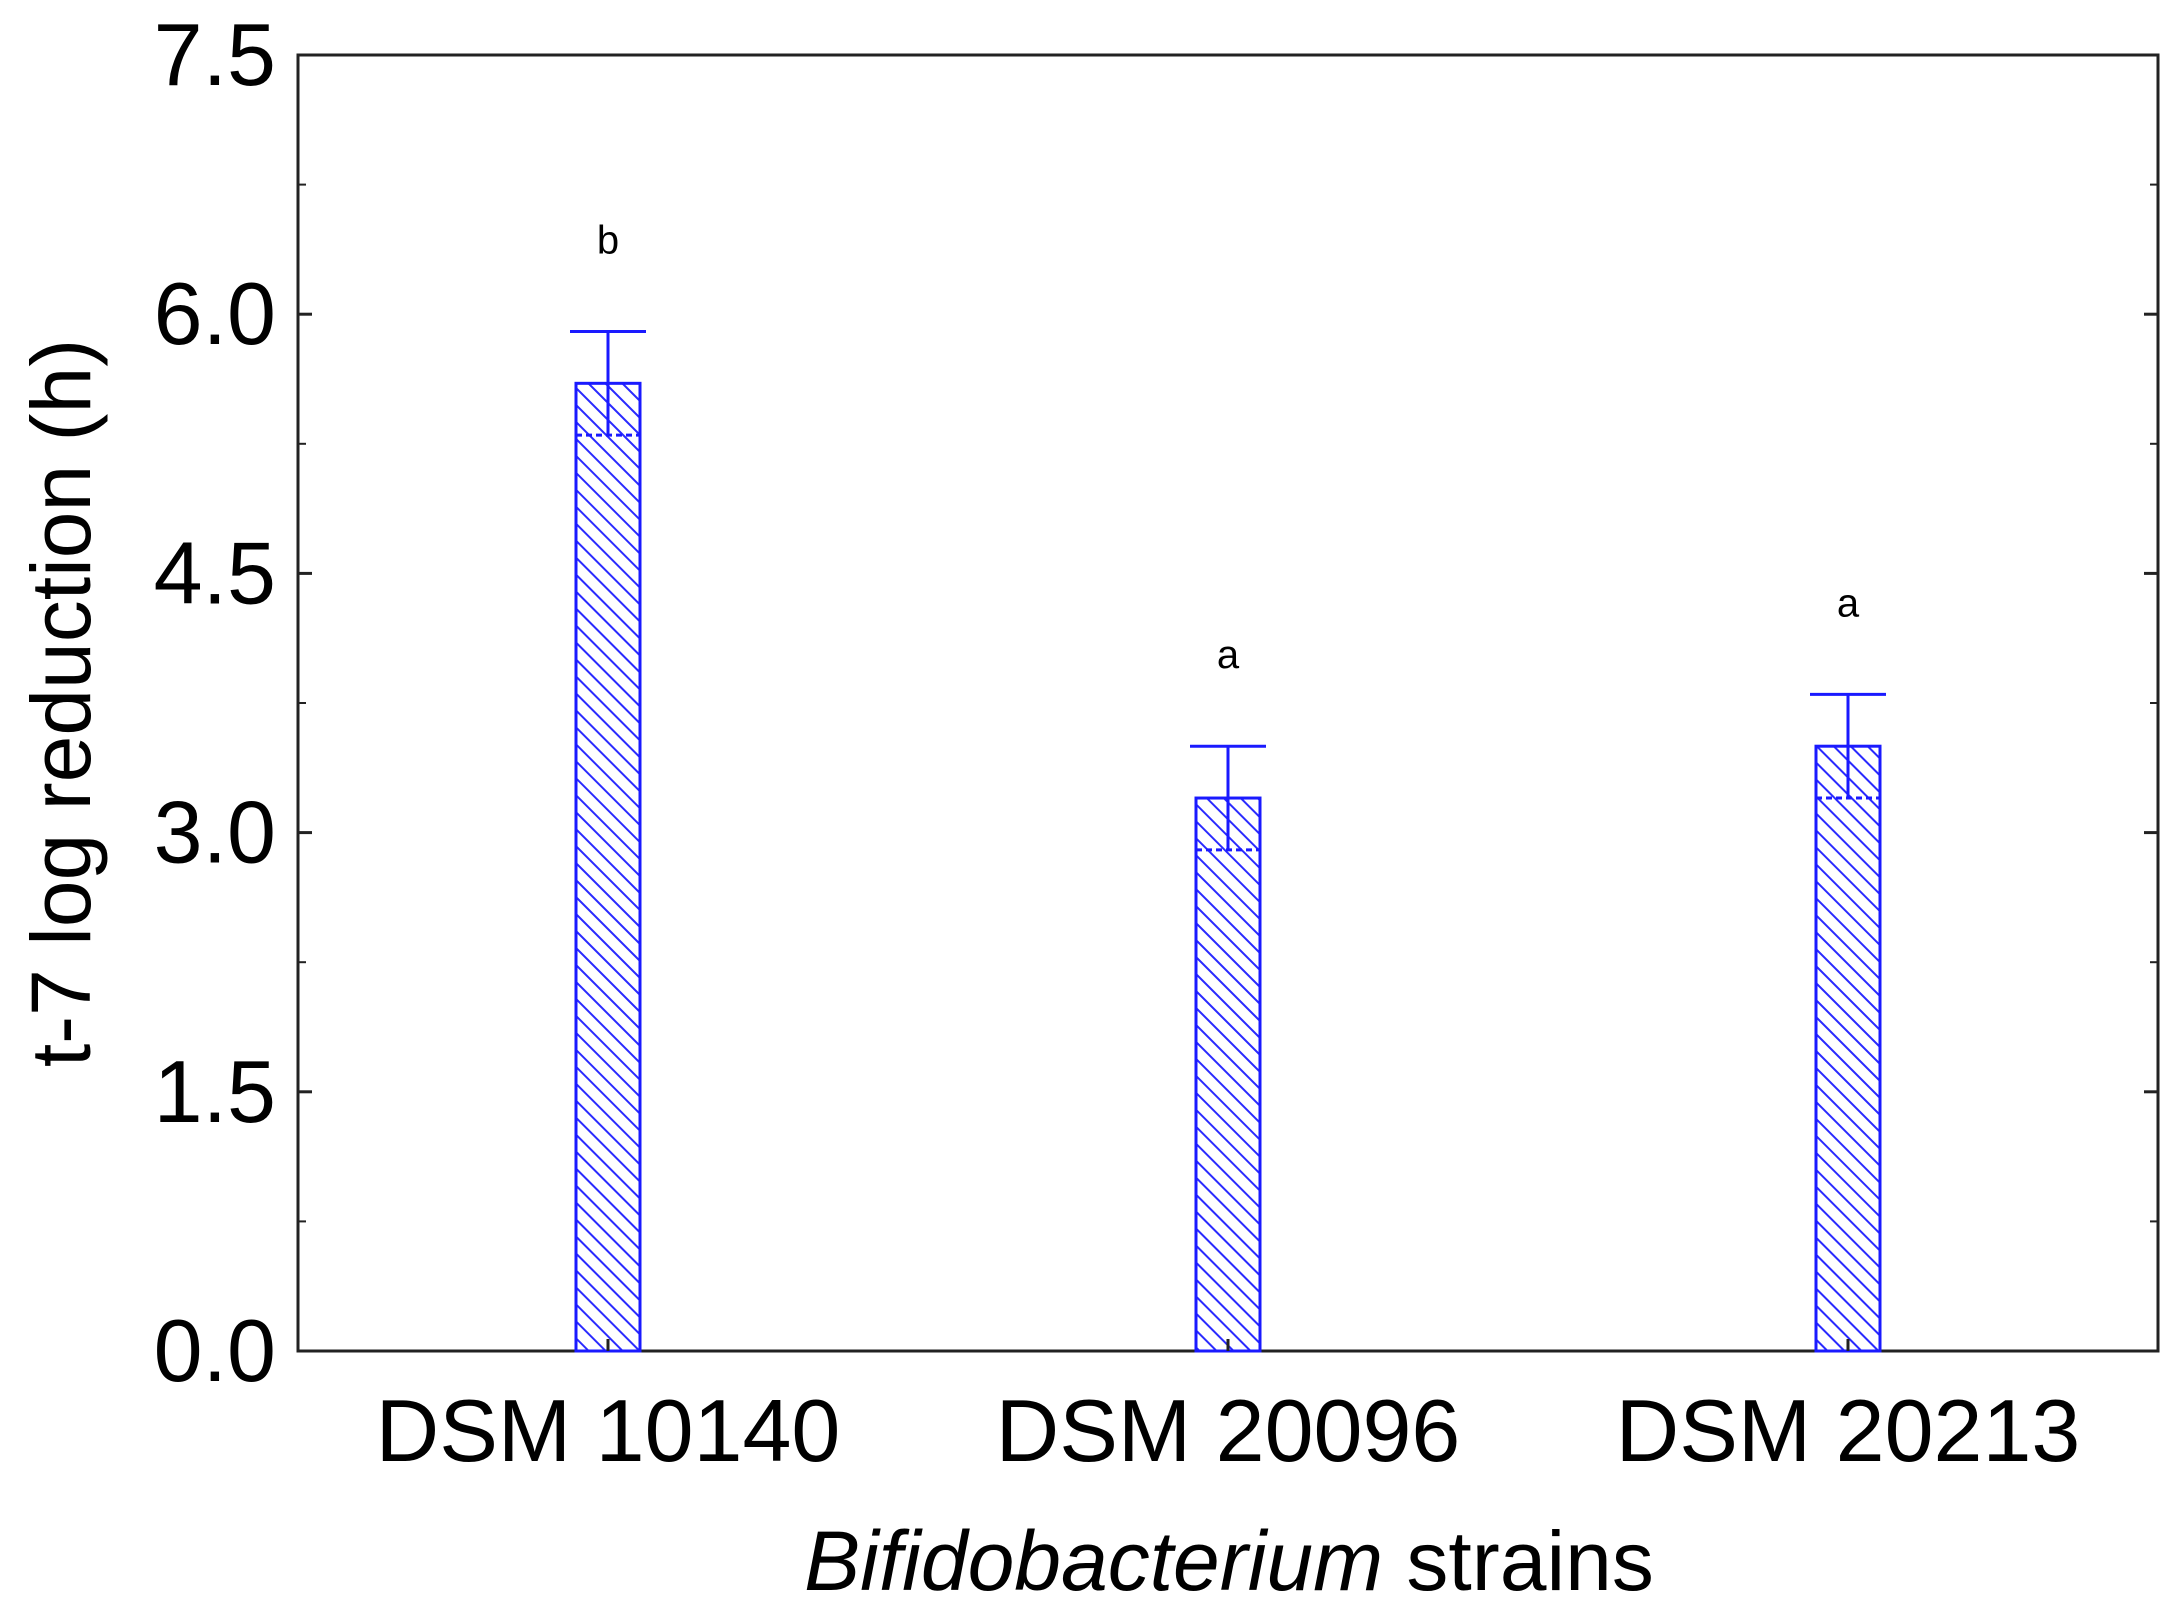 This screenshot has height=1613, width=2184. Describe the element at coordinates (1093, 1561) in the screenshot. I see `x-axis-title-italic: Bifidobacterium` at that location.